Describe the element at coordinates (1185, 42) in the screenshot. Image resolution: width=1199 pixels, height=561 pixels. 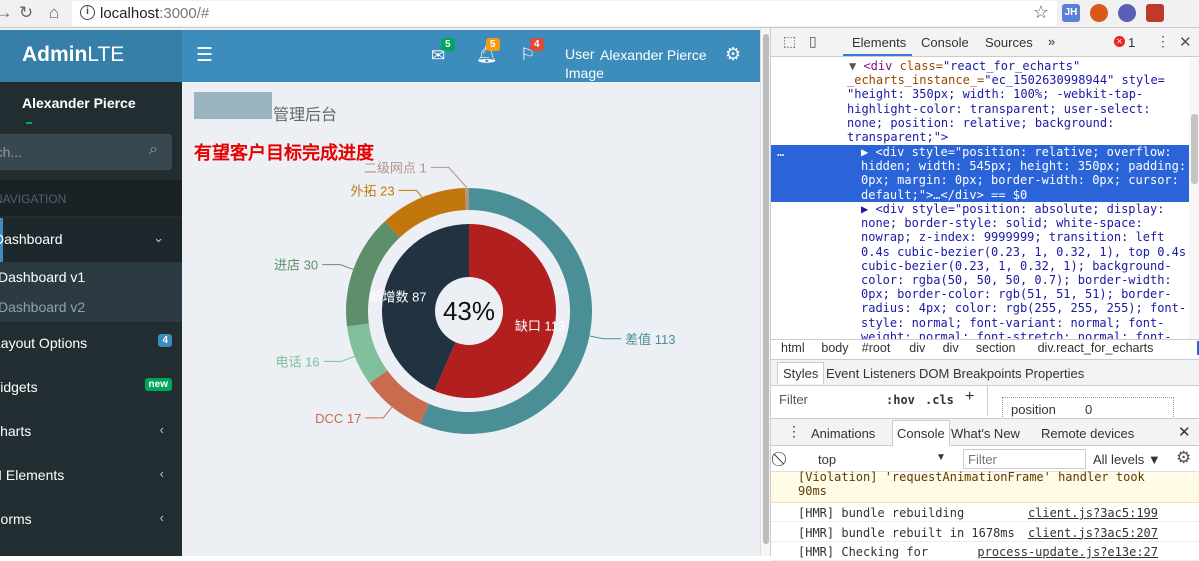
I see `close-devtools-icon: ✕` at that location.